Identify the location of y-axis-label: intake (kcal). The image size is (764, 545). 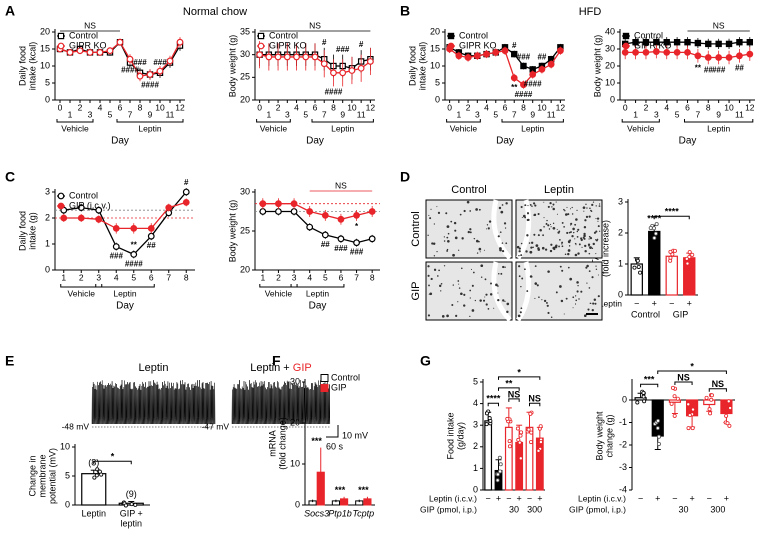
(422, 66).